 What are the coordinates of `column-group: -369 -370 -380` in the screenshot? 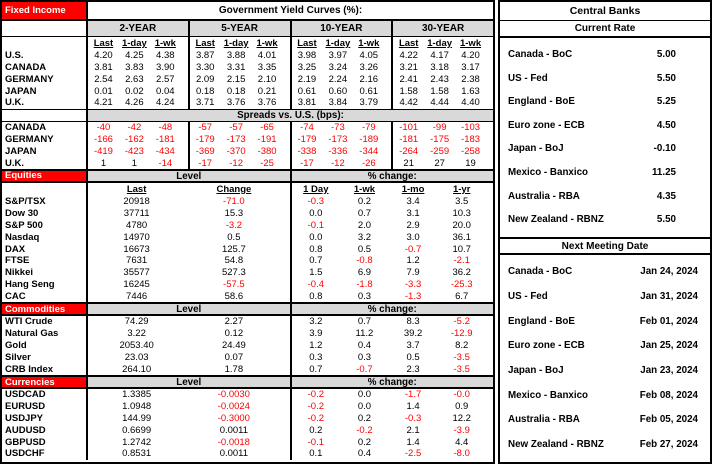 It's located at (238, 151).